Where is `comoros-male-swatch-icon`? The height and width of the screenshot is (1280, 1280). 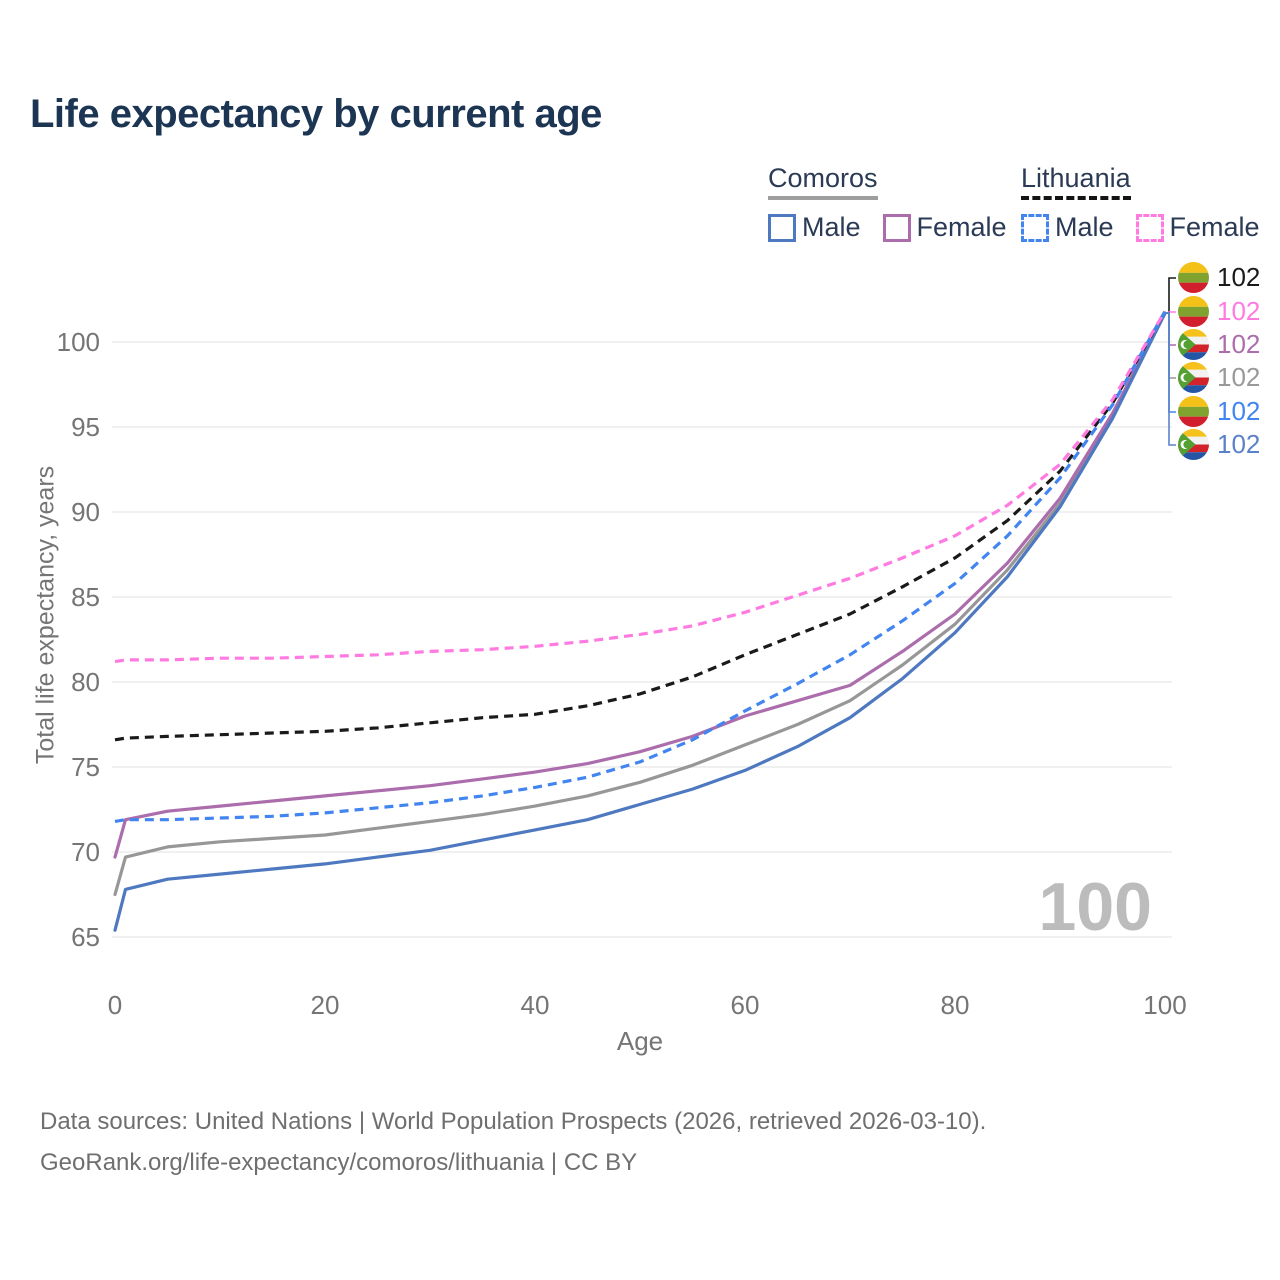 comoros-male-swatch-icon is located at coordinates (782, 227).